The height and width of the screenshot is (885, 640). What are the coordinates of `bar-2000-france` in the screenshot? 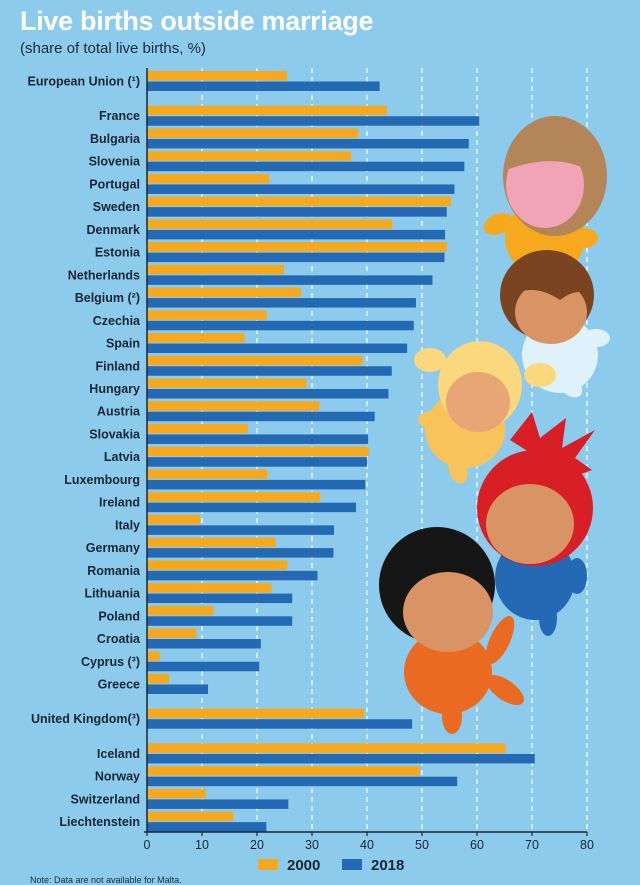 It's located at (267, 110).